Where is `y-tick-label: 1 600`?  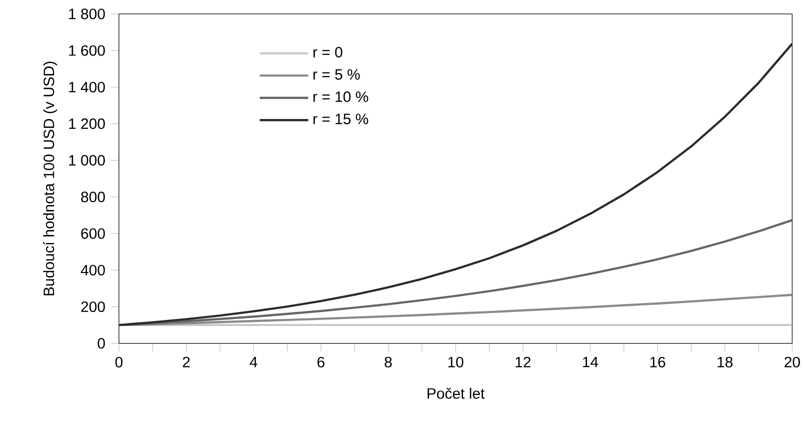
y-tick-label: 1 600 is located at coordinates (87, 50).